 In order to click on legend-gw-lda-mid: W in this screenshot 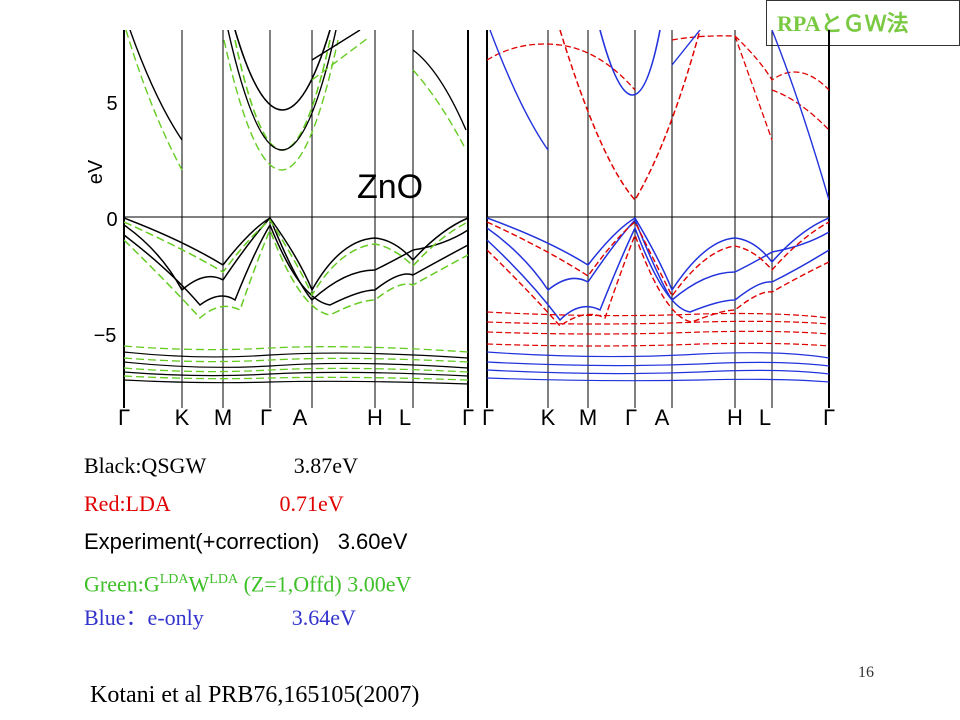, I will do `click(199, 584)`.